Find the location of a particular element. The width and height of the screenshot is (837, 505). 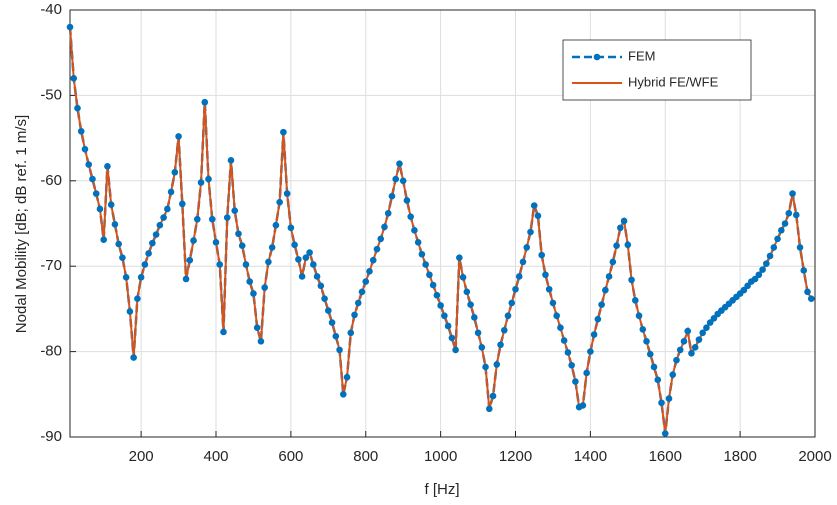

x-tick-label: 400 is located at coordinates (215, 456).